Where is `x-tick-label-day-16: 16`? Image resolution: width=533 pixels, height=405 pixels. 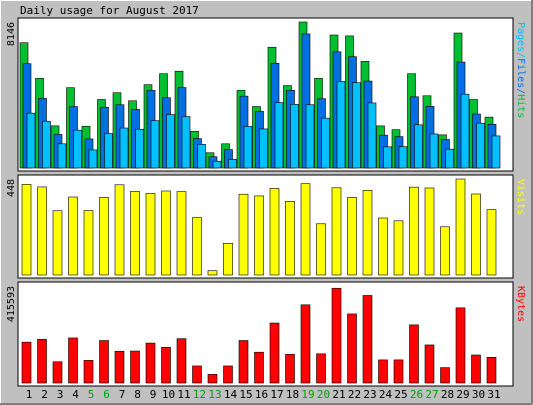 x-tick-label-day-16: 16 is located at coordinates (261, 394).